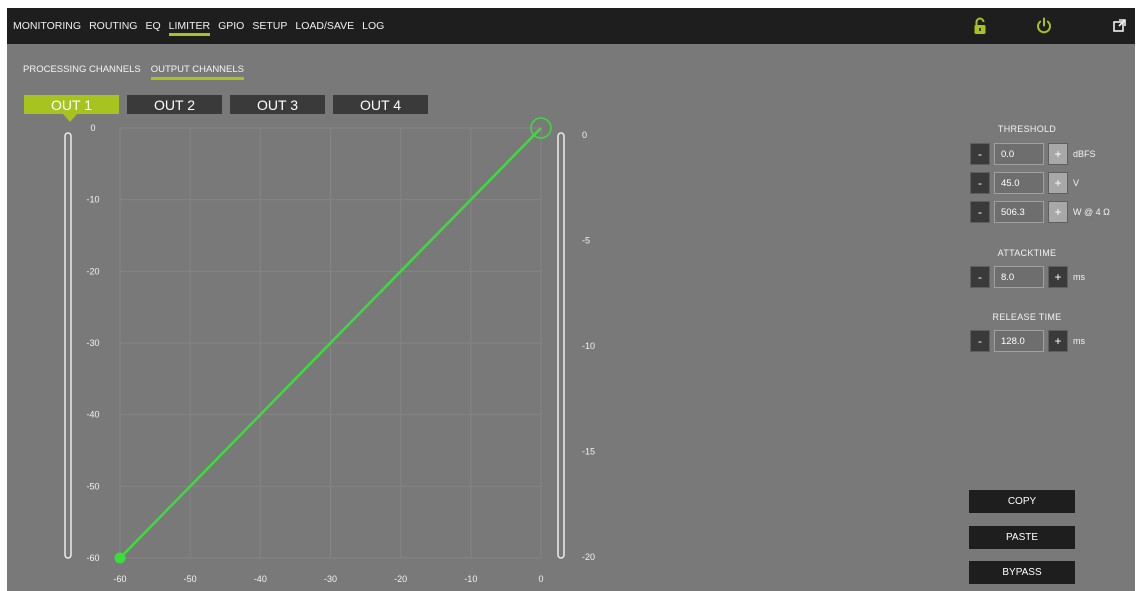  I want to click on x-tick-label: -50, so click(190, 579).